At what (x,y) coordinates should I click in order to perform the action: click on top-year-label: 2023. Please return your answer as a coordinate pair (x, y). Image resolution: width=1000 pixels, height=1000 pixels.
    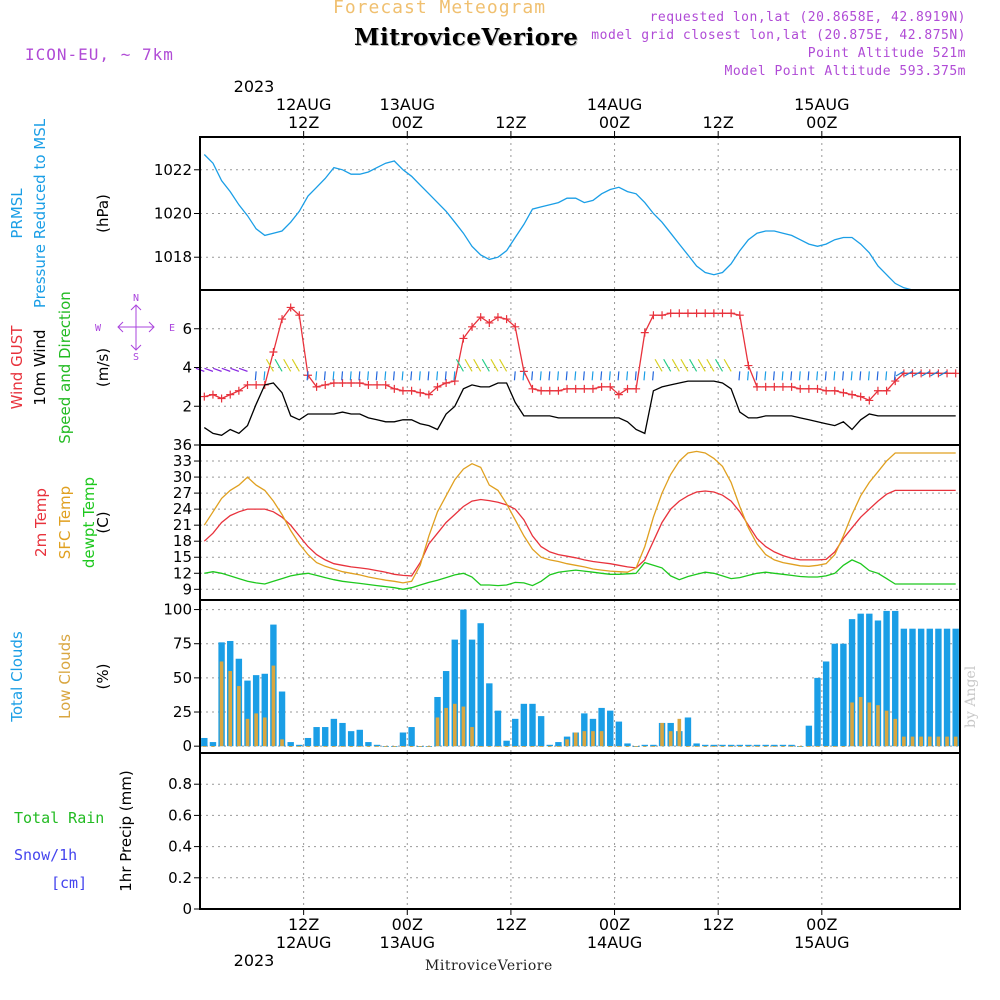
    Looking at the image, I should click on (254, 86).